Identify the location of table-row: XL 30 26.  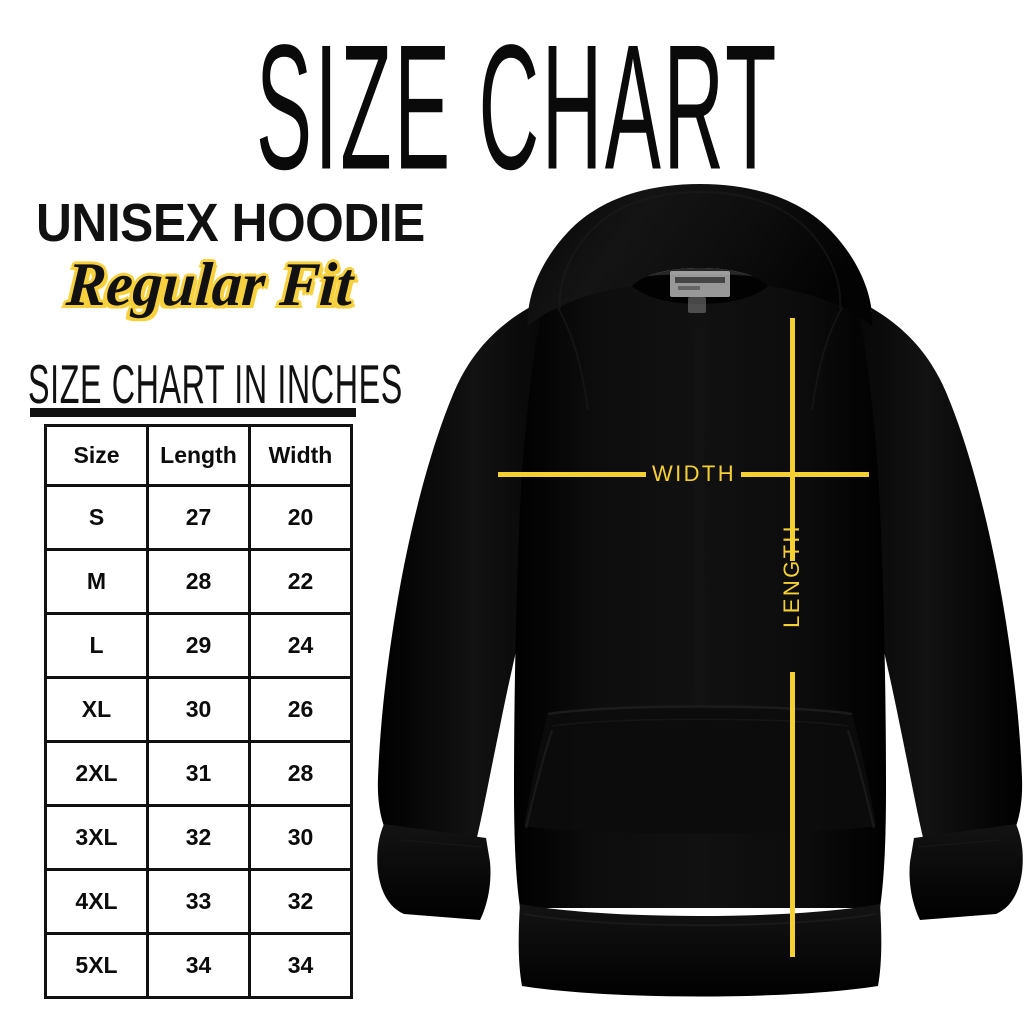
(198, 709).